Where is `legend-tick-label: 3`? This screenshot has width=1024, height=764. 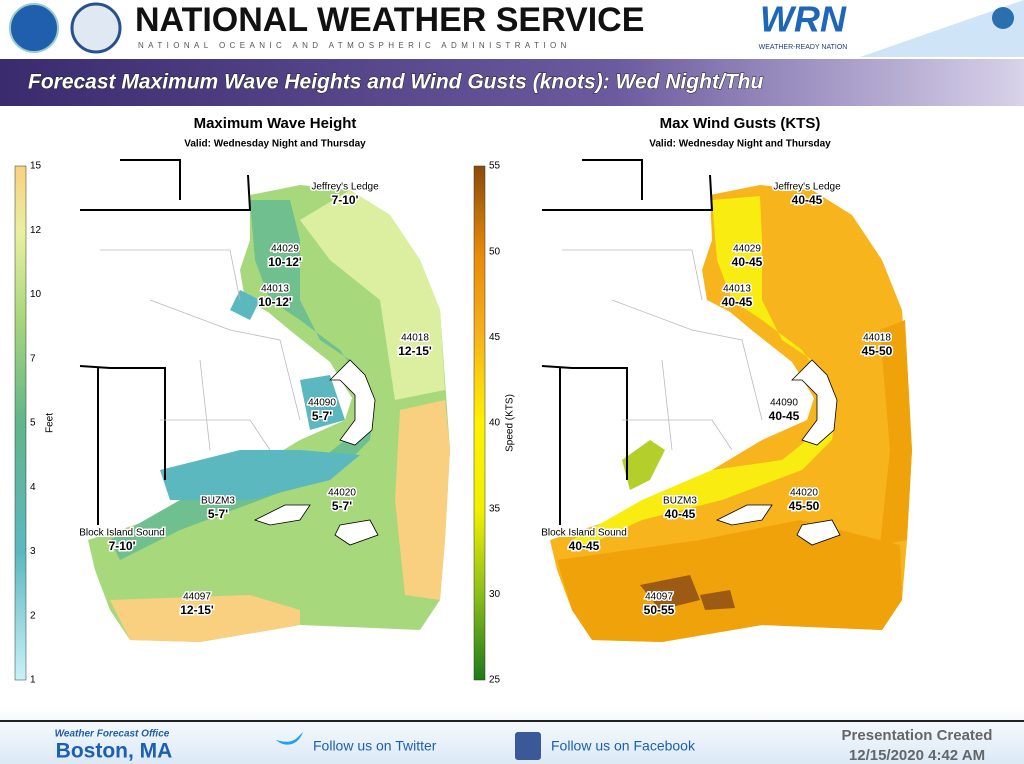
legend-tick-label: 3 is located at coordinates (33, 551).